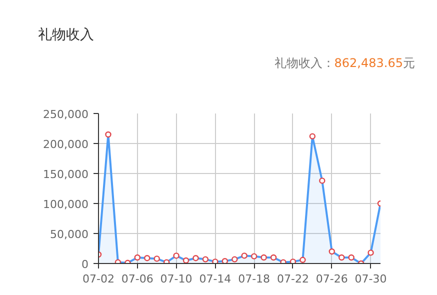 The width and height of the screenshot is (437, 295). What do you see at coordinates (370, 279) in the screenshot?
I see `x-tick-label: 07-30` at bounding box center [370, 279].